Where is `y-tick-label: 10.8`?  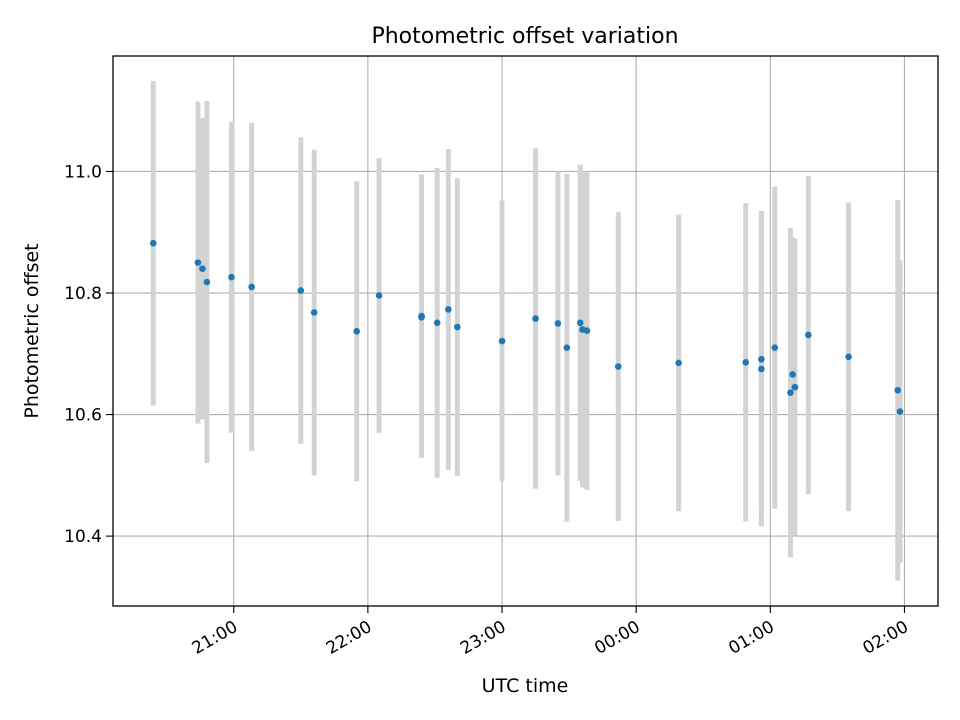 y-tick-label: 10.8 is located at coordinates (83, 294).